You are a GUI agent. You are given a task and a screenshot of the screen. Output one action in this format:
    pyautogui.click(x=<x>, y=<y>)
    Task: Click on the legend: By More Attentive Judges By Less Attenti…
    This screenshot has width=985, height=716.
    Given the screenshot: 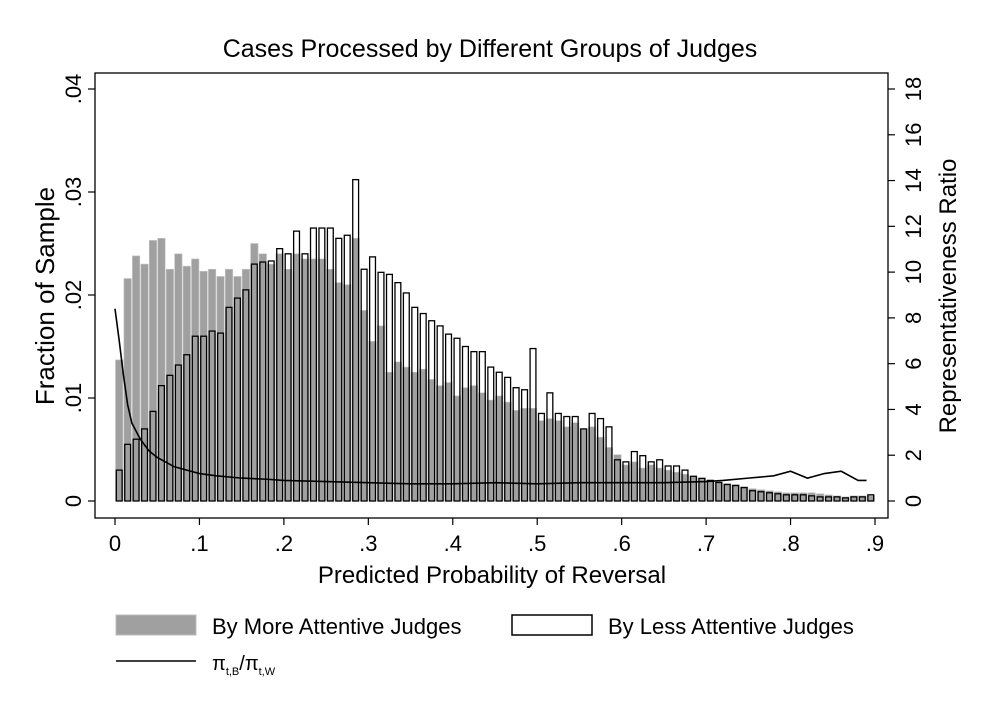 What is the action you would take?
    pyautogui.click(x=484, y=646)
    